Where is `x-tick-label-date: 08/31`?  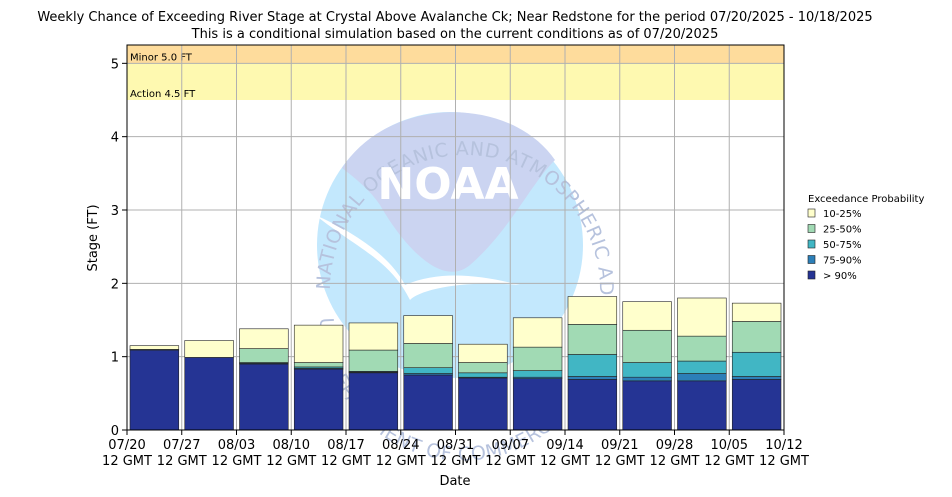
x-tick-label-date: 08/31 is located at coordinates (455, 445).